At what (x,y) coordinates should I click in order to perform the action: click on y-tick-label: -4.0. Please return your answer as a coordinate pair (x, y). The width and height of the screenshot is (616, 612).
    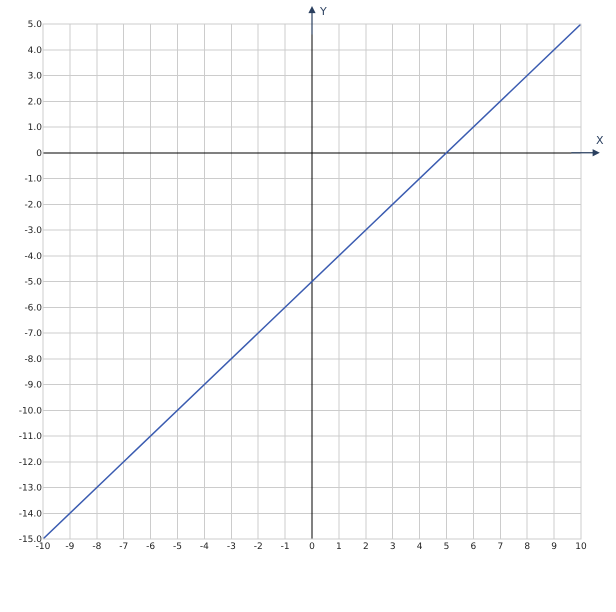
    Looking at the image, I should click on (33, 257).